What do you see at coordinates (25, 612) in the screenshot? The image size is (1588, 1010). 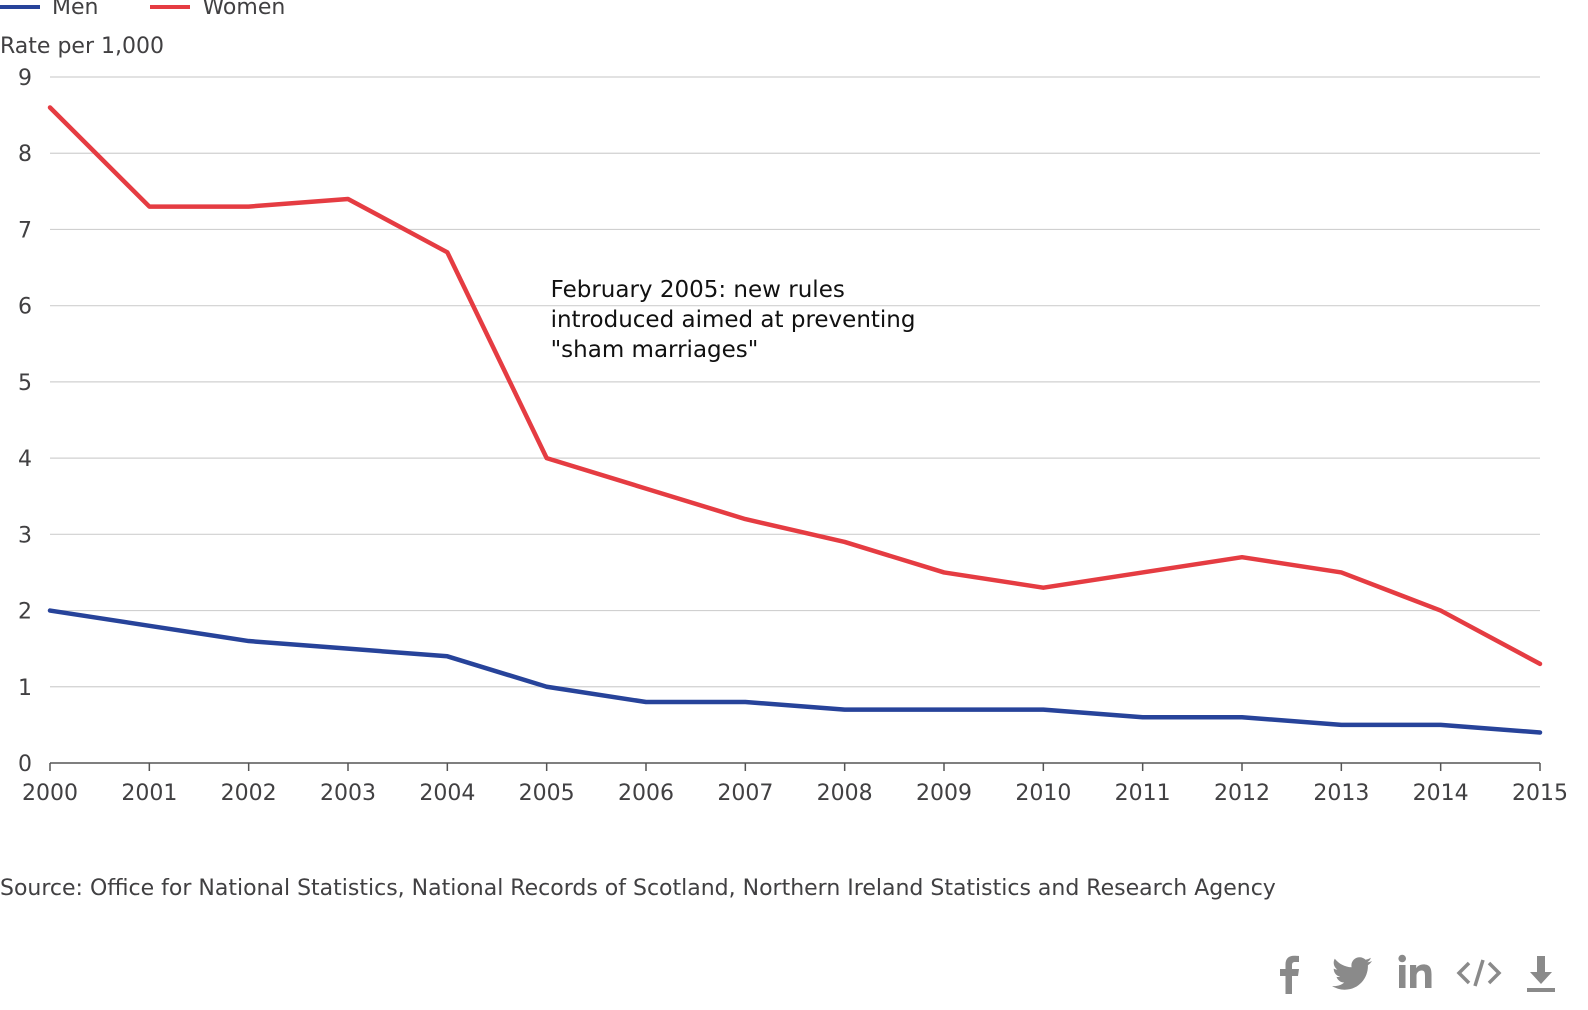 I see `y-tick-label-2: 2` at bounding box center [25, 612].